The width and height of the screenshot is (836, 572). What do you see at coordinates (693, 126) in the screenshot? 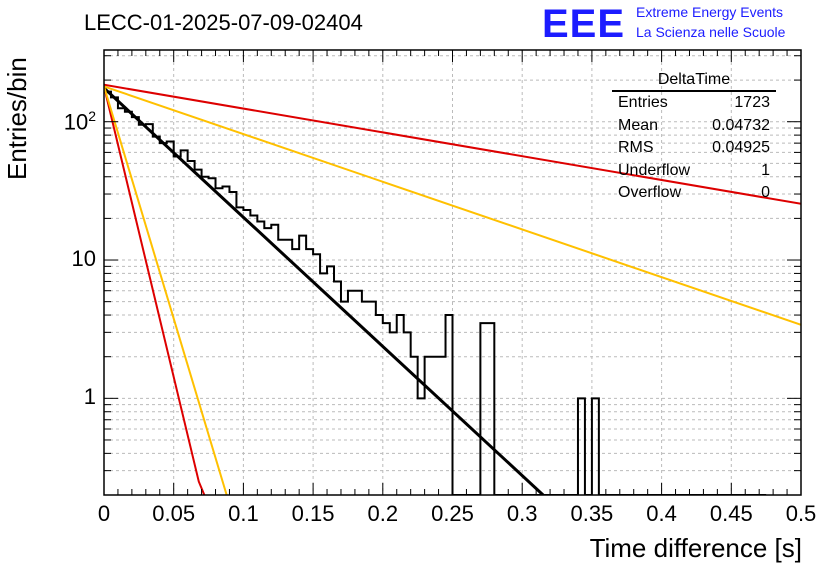
I see `stats-row-mean: Mean 0.04732` at bounding box center [693, 126].